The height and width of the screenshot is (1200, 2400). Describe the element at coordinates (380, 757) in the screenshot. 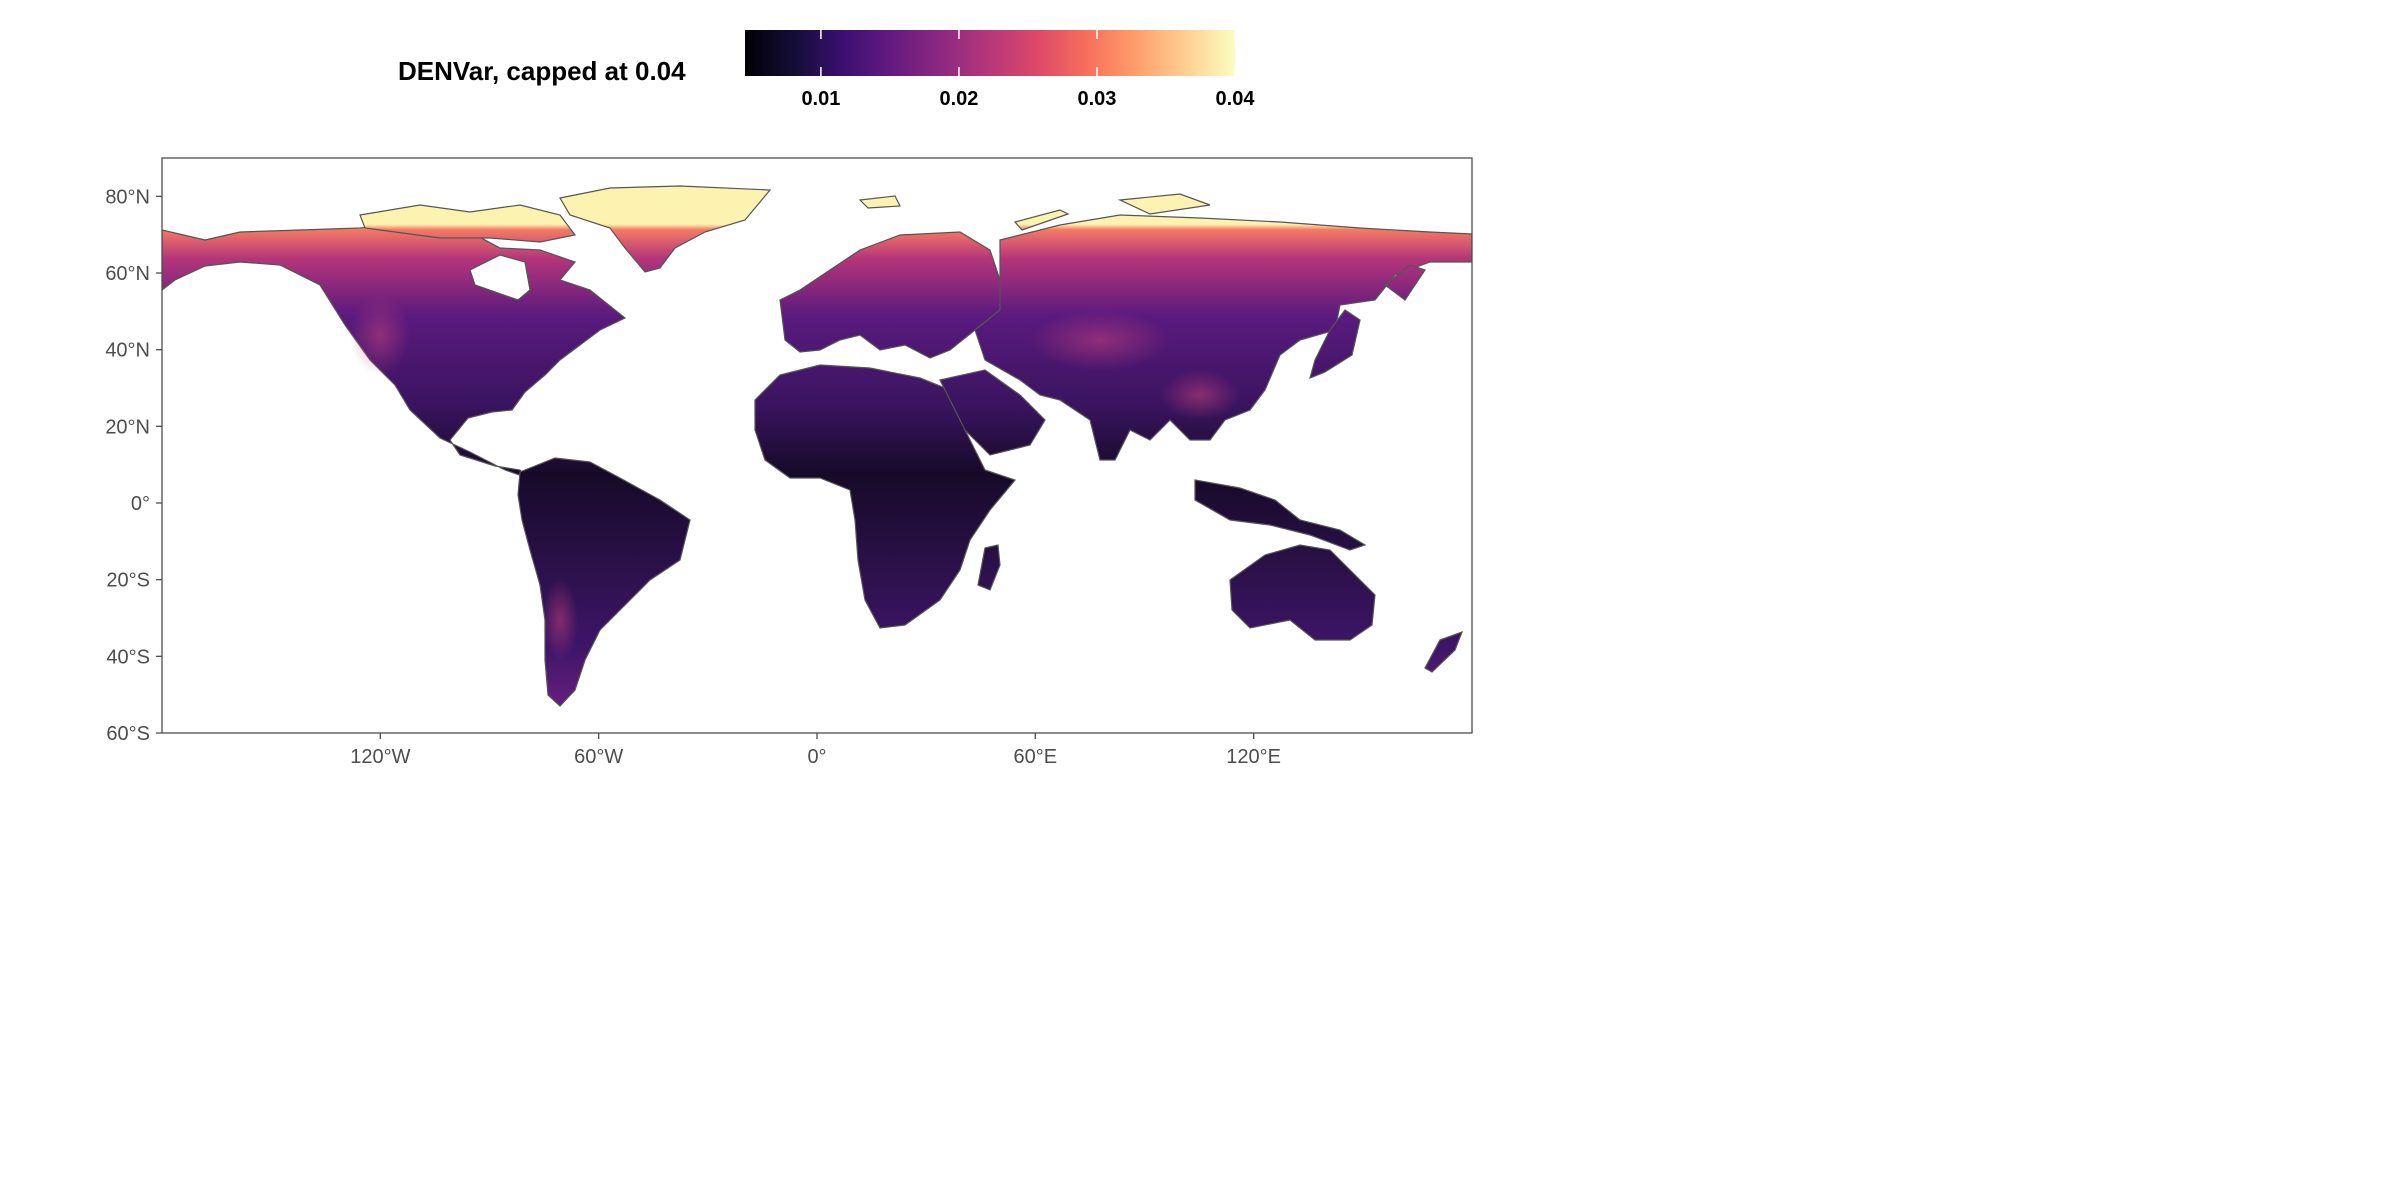

I see `lon-tick-label: 120°W` at that location.